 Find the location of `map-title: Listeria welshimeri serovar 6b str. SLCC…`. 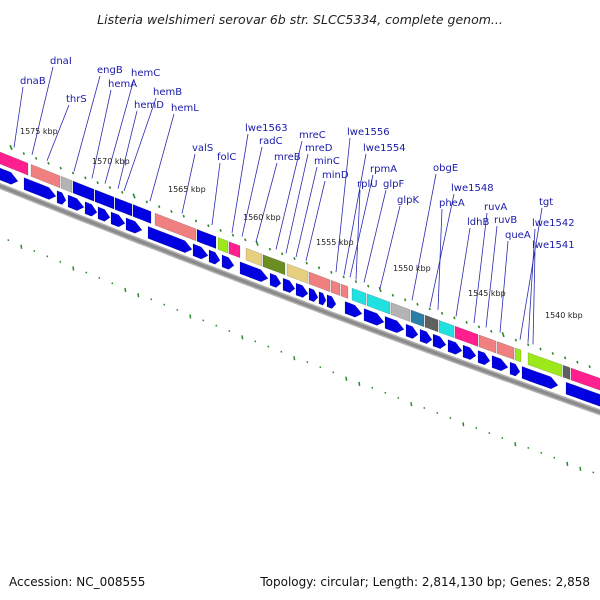

map-title: Listeria welshimeri serovar 6b str. SLCC… is located at coordinates (300, 19).